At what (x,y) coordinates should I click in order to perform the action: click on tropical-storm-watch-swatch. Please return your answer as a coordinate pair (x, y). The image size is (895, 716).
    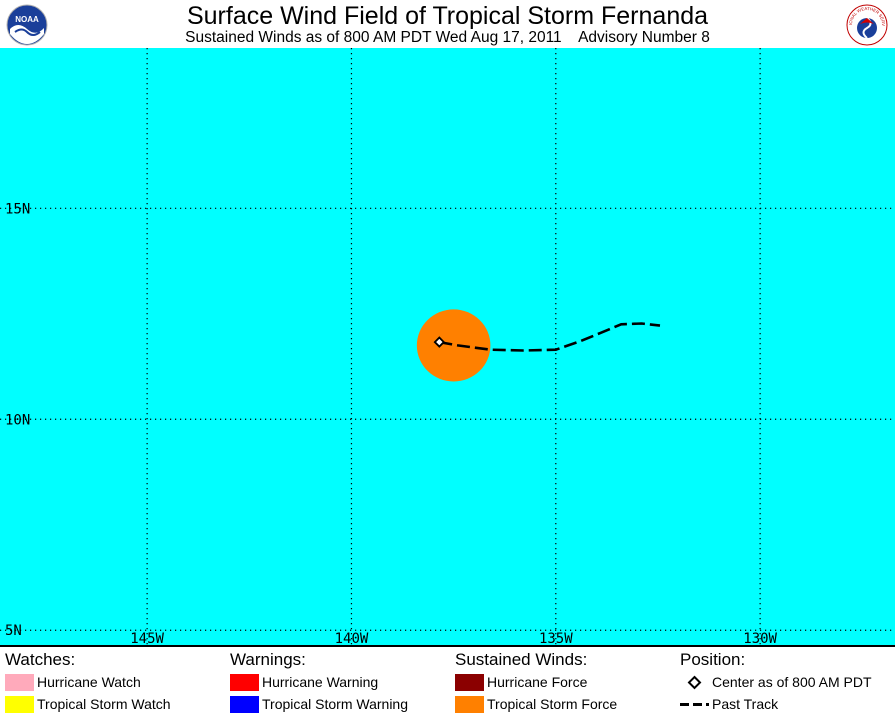
    Looking at the image, I should click on (19, 704).